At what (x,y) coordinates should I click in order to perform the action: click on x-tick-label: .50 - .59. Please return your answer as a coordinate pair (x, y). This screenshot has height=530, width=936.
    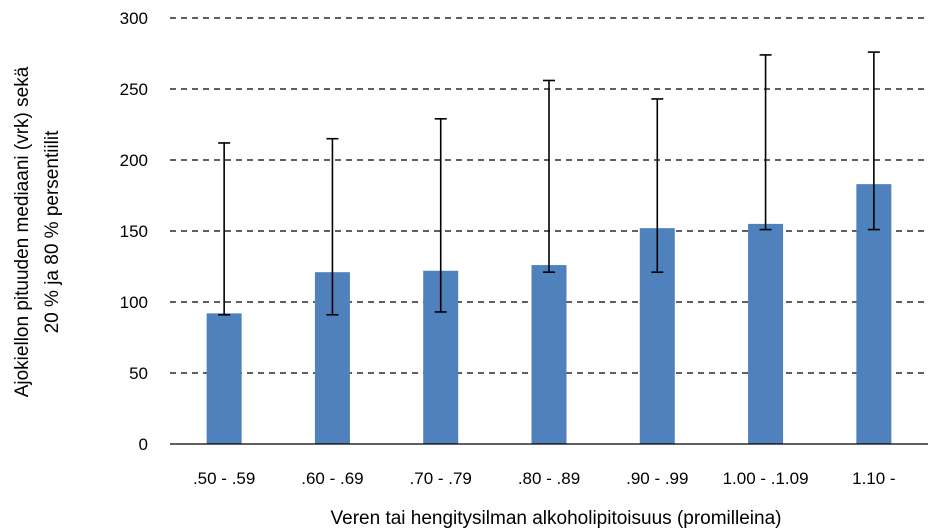
    Looking at the image, I should click on (224, 478).